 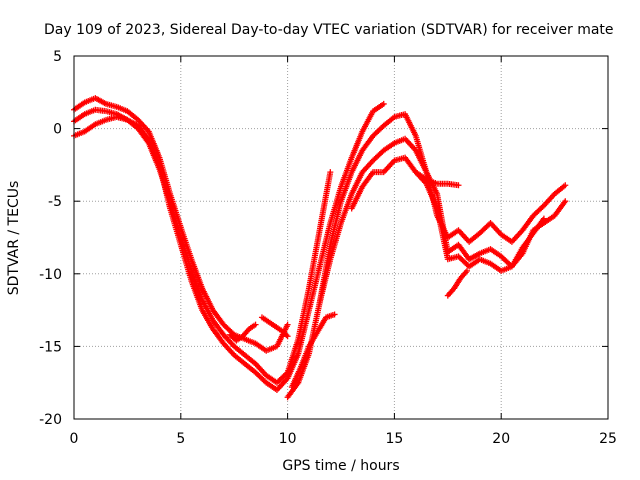 I want to click on y-tick-label: -15, so click(x=50, y=347).